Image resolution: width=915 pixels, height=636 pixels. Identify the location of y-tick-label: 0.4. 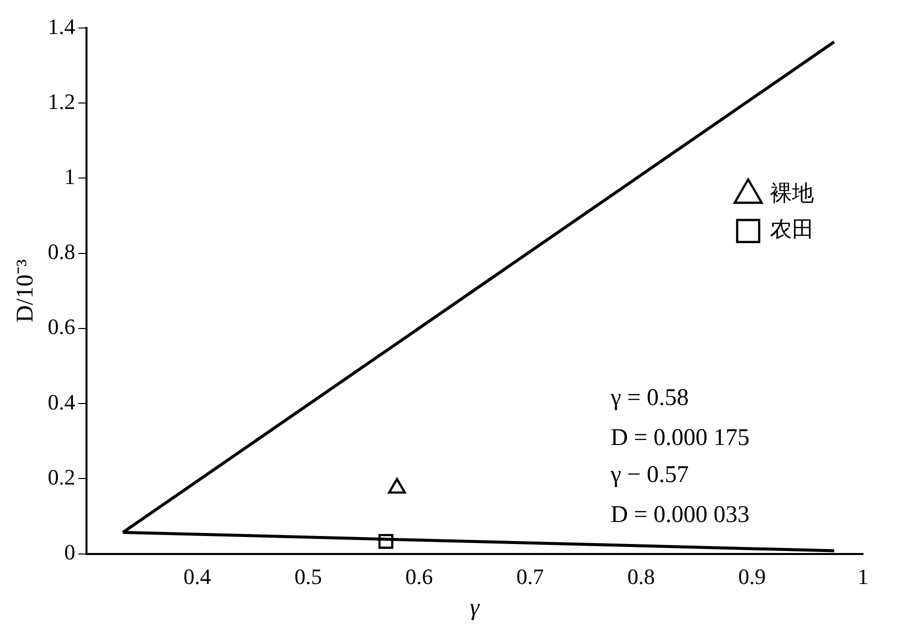
(62, 401).